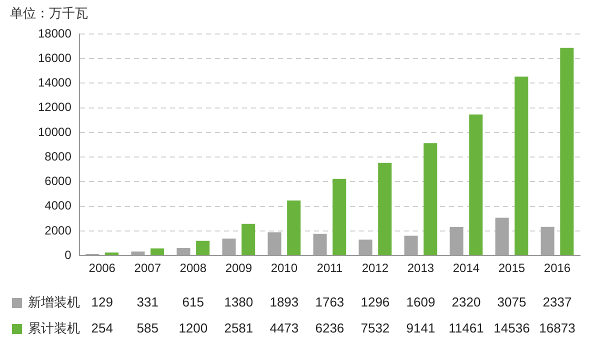 The width and height of the screenshot is (600, 346). I want to click on y-tick-label: 4000, so click(58, 205).